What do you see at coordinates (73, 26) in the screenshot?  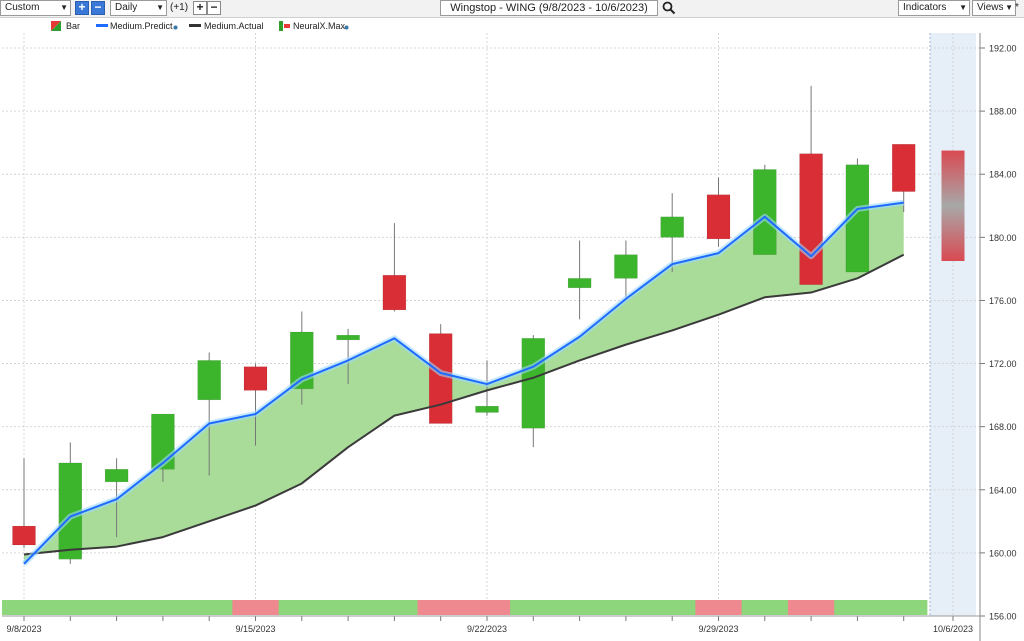 I see `legend-bar-label: Bar` at bounding box center [73, 26].